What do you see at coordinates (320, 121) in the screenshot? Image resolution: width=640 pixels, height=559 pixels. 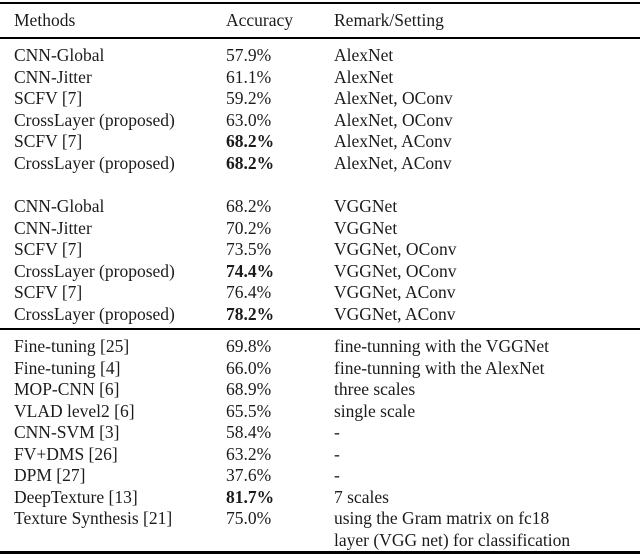 I see `table-row: CrossLayer (proposed) 63.0% AlexNet, OConv` at bounding box center [320, 121].